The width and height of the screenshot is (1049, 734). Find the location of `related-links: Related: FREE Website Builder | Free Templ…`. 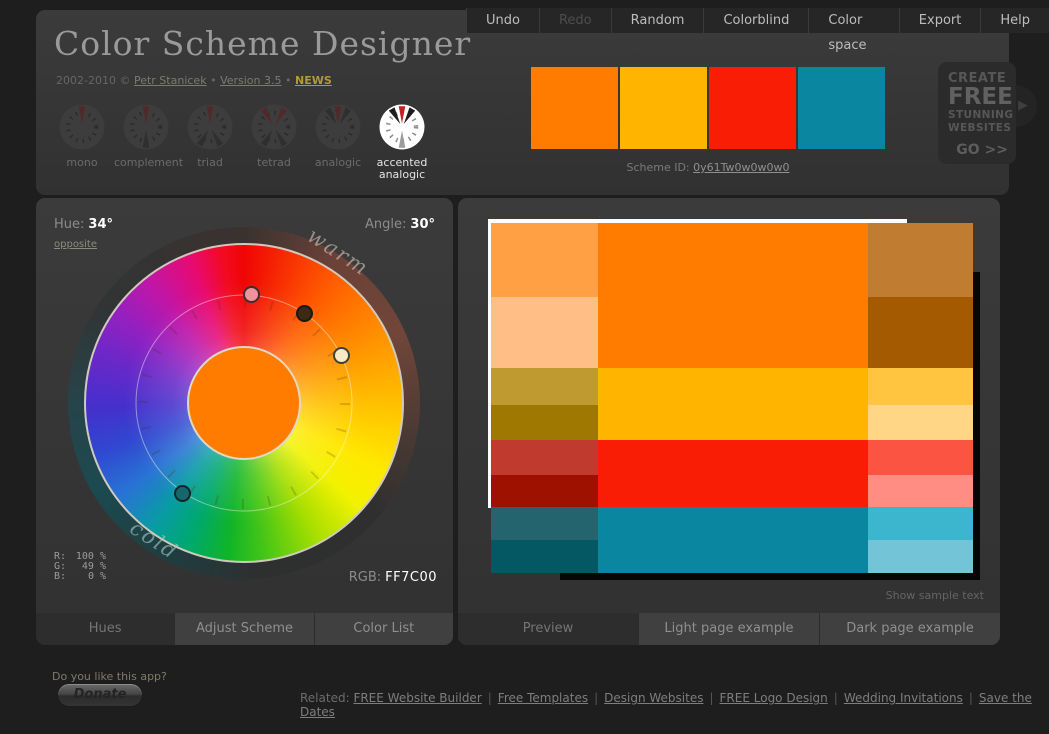

related-links: Related: FREE Website Builder | Free Templ… is located at coordinates (674, 705).